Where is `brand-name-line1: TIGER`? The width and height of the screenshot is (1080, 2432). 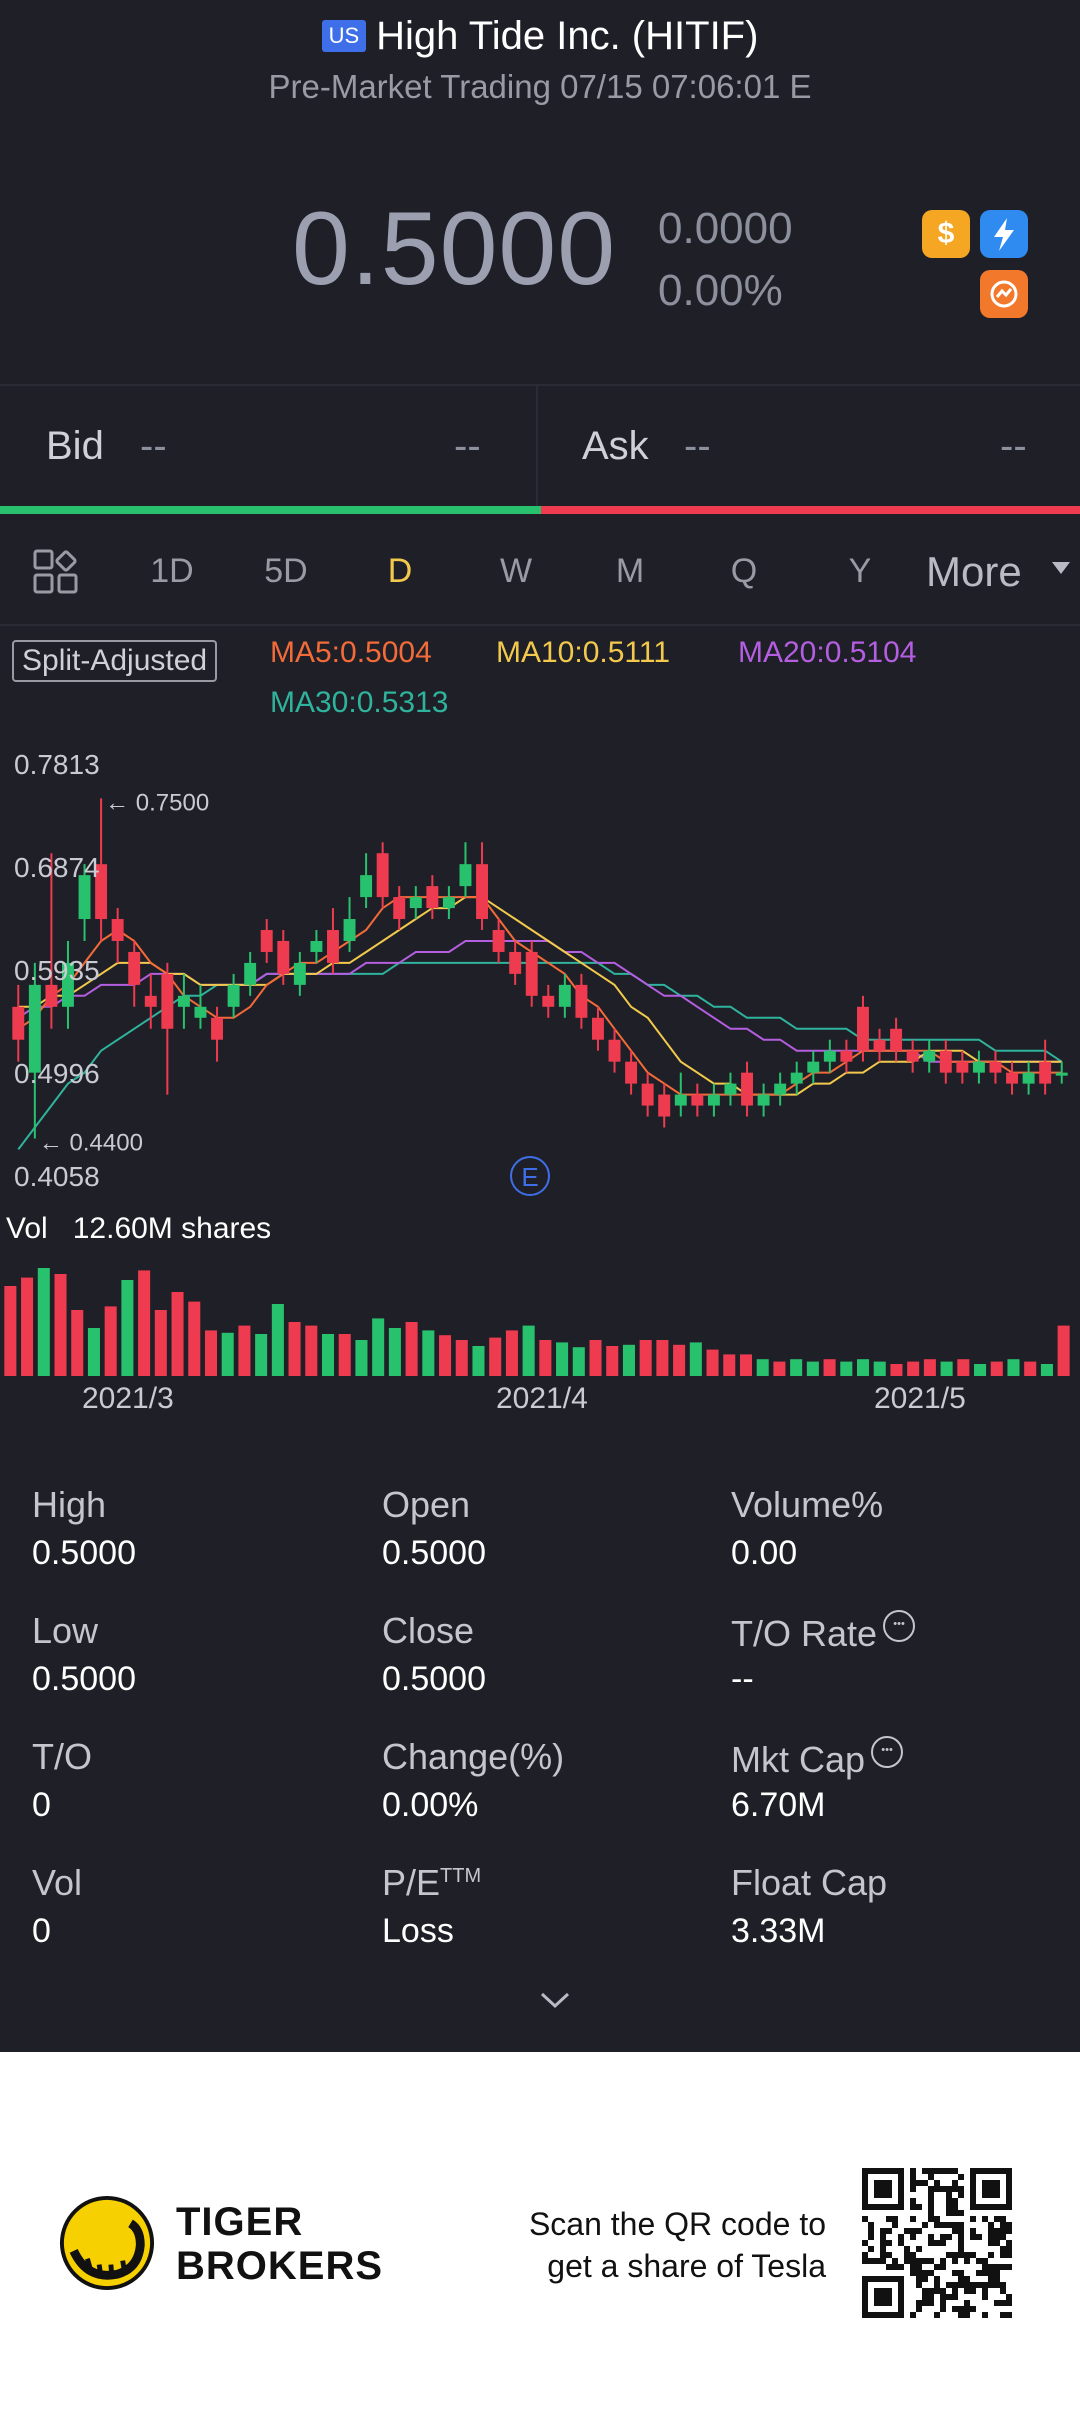 brand-name-line1: TIGER is located at coordinates (240, 2222).